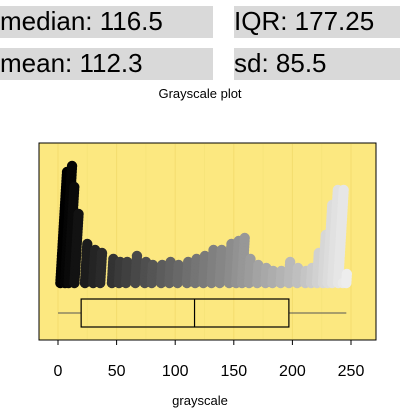  I want to click on x-tick-label: 200, so click(292, 371).